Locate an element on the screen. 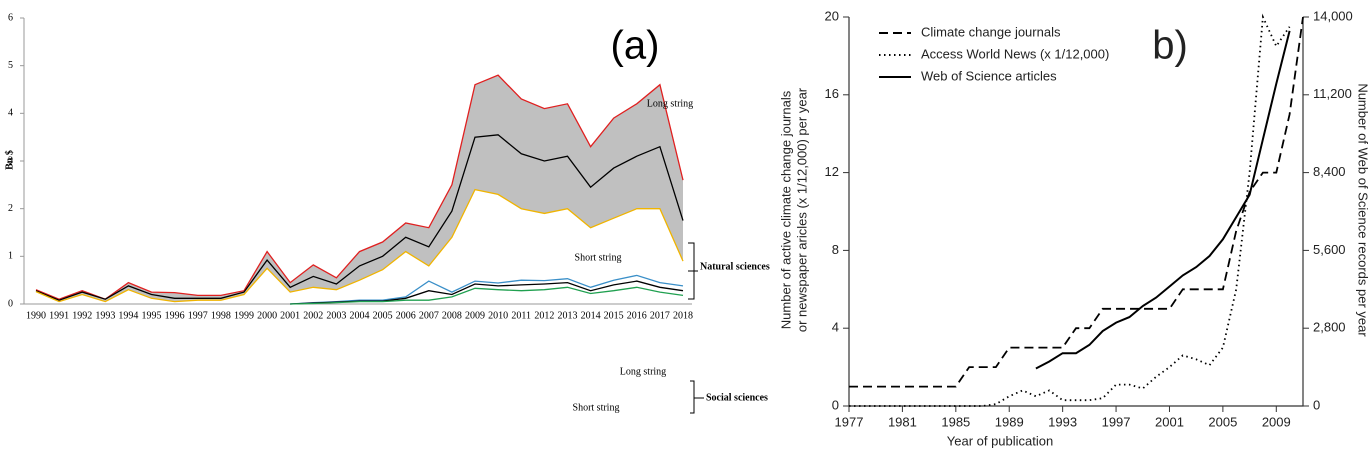  y-axis-label-line: Number of active climate change journals is located at coordinates (785, 209).